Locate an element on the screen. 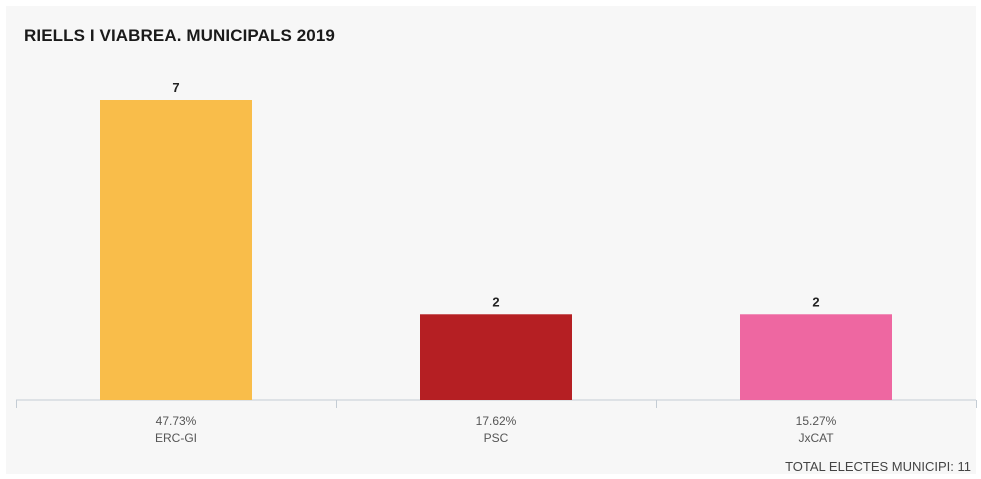 The width and height of the screenshot is (981, 479). bar-psc is located at coordinates (496, 357).